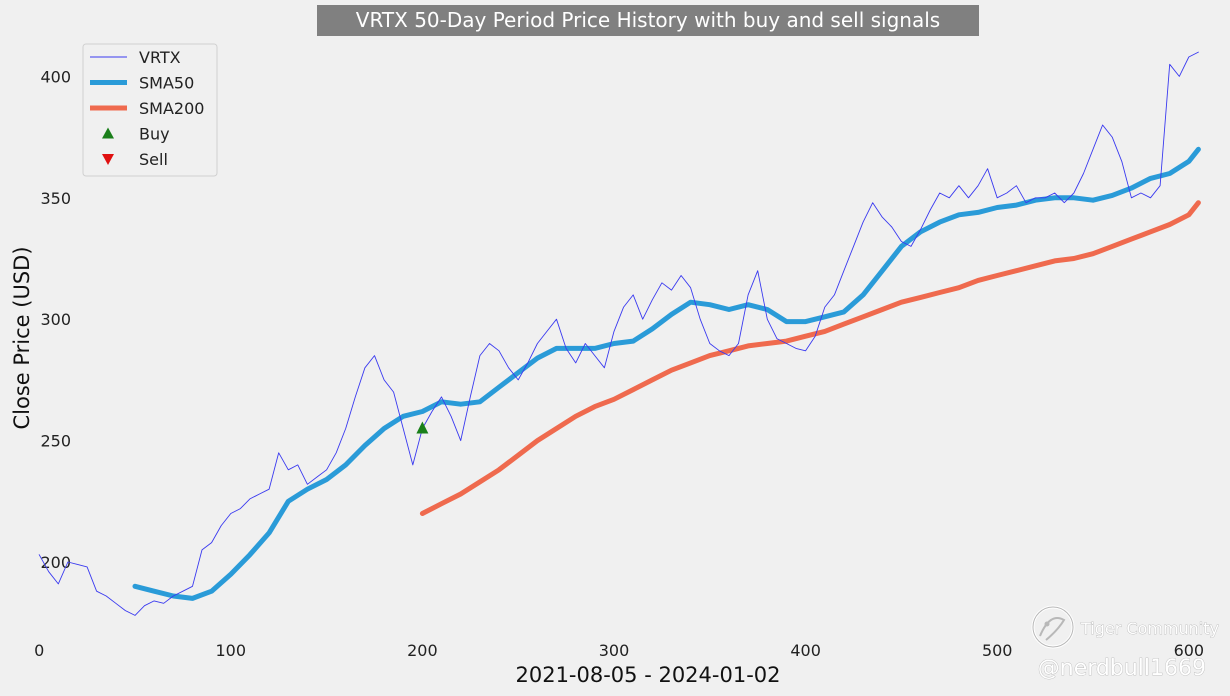 The image size is (1230, 696). Describe the element at coordinates (1125, 643) in the screenshot. I see `watermark: Tiger Community @nerdbull1669` at that location.